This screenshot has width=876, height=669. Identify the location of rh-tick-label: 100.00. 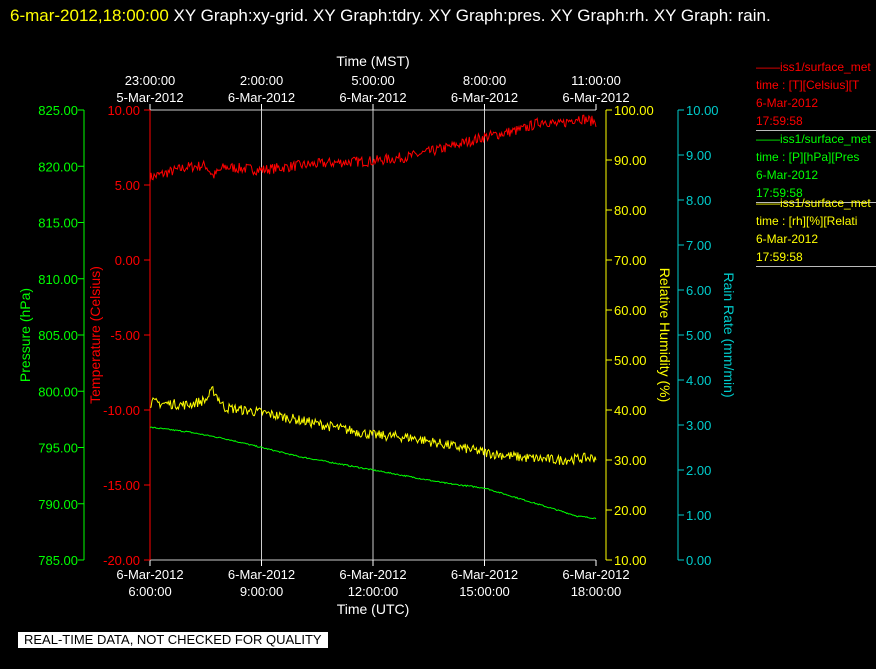
(634, 110).